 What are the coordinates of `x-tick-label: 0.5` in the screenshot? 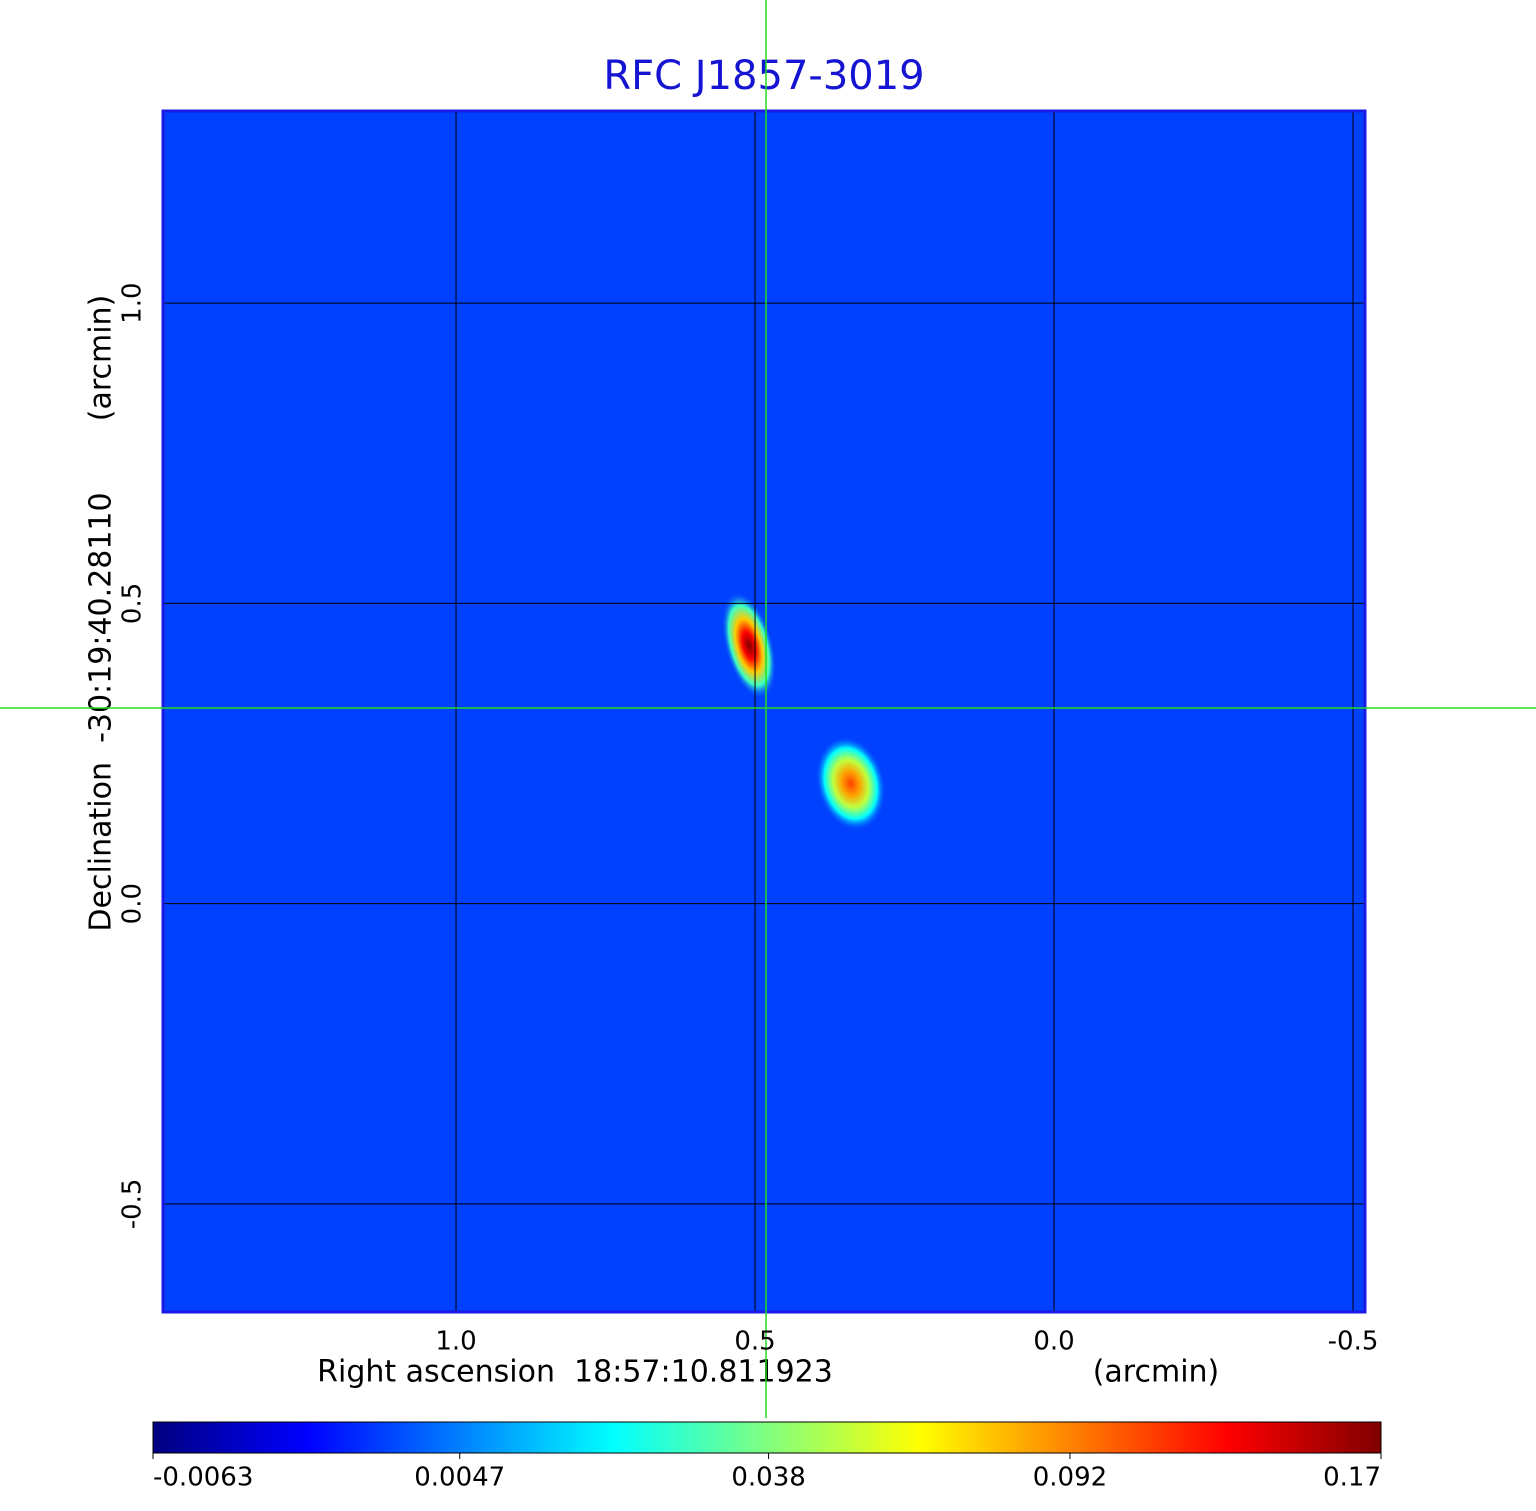 It's located at (754, 1342).